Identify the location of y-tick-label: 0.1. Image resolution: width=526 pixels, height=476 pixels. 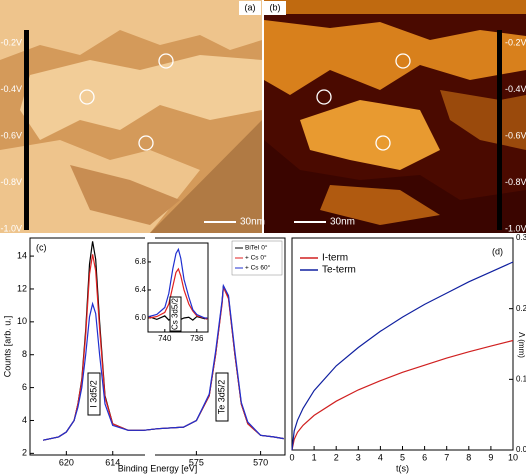
(521, 378).